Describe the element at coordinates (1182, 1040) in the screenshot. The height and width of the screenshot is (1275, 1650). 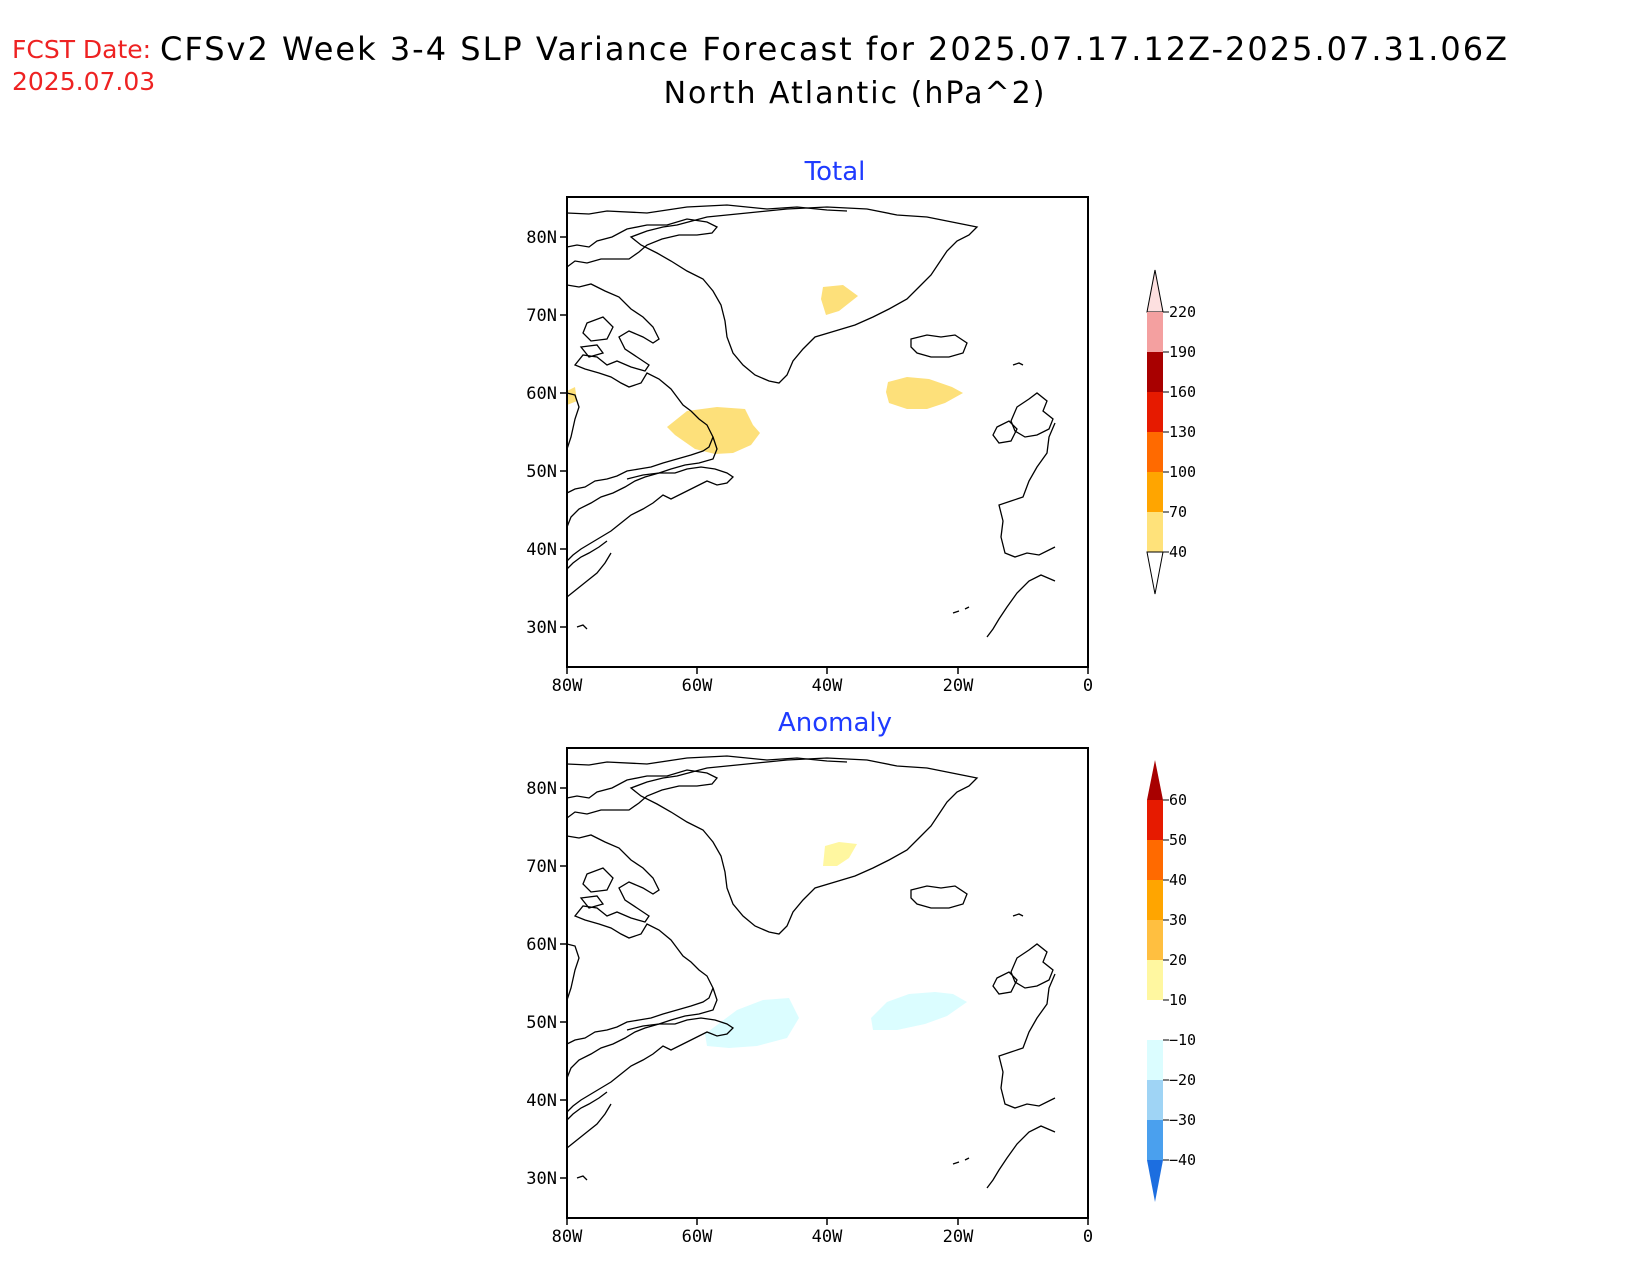
I see `anomaly-colorbar-label: −10` at that location.